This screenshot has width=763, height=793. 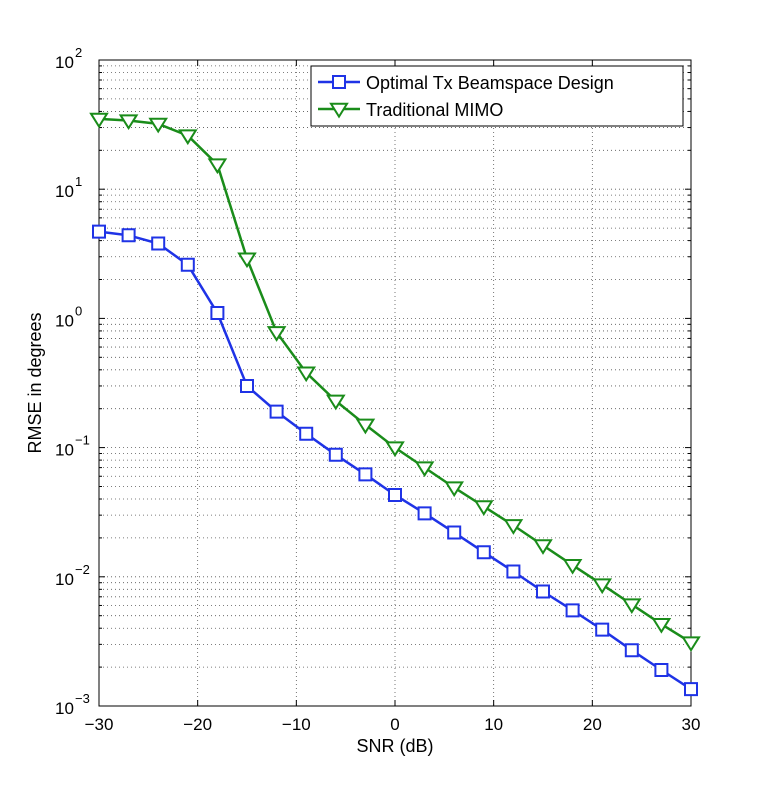 I want to click on y-axis-label: RMSE in degrees, so click(x=35, y=382).